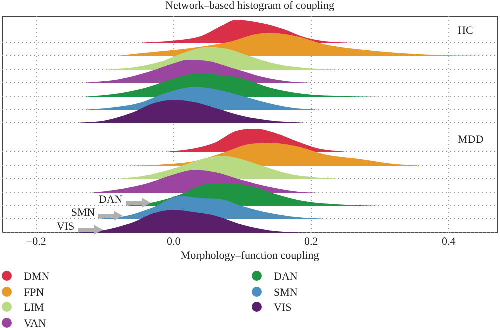  Describe the element at coordinates (471, 140) in the screenshot. I see `annotation: MDD` at that location.